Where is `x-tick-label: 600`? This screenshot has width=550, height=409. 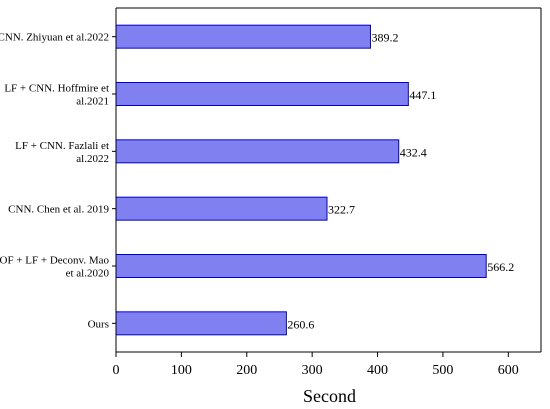
x-tick-label: 600 is located at coordinates (508, 370).